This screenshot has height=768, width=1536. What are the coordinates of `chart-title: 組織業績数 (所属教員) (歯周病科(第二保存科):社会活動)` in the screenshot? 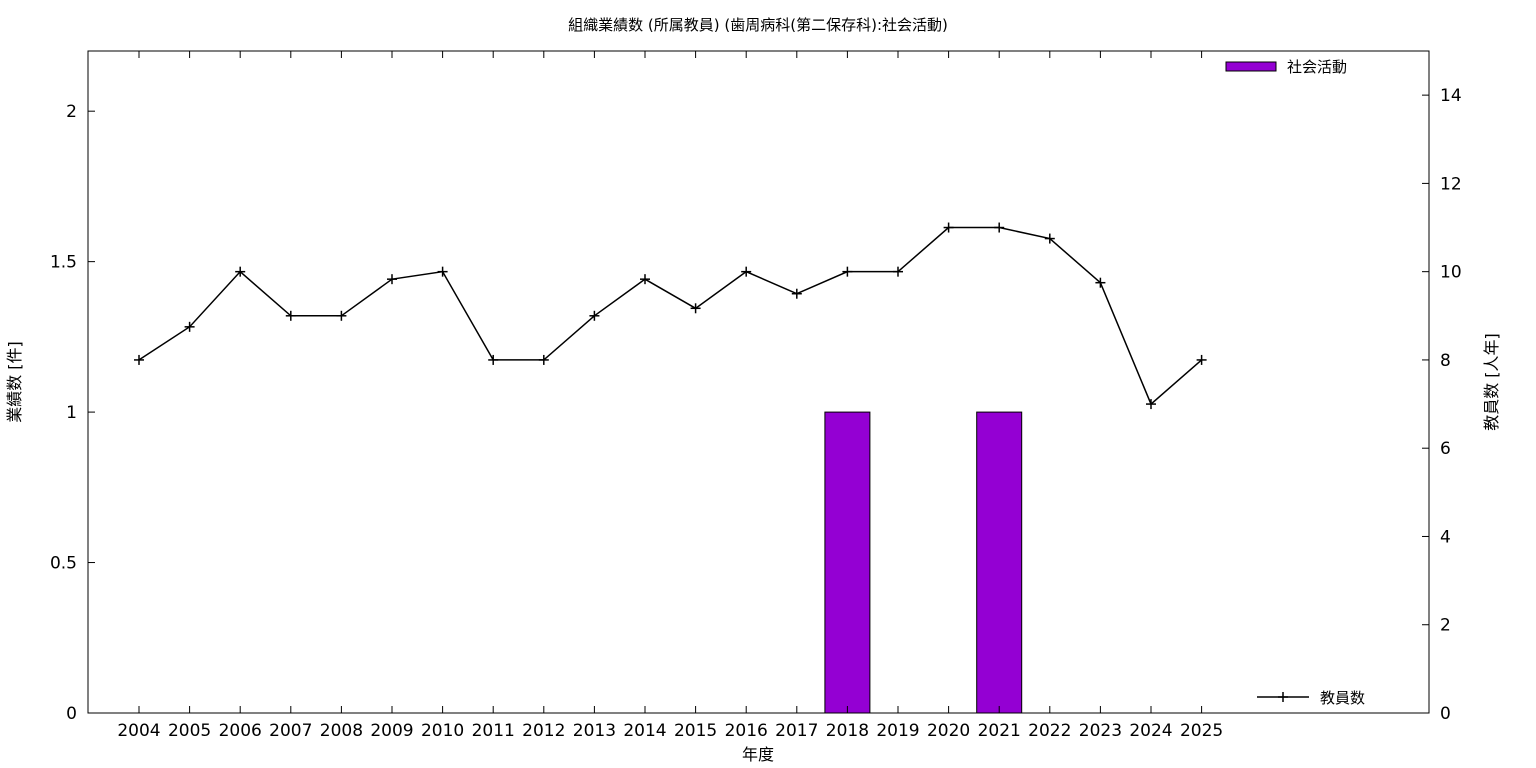 It's located at (758, 25).